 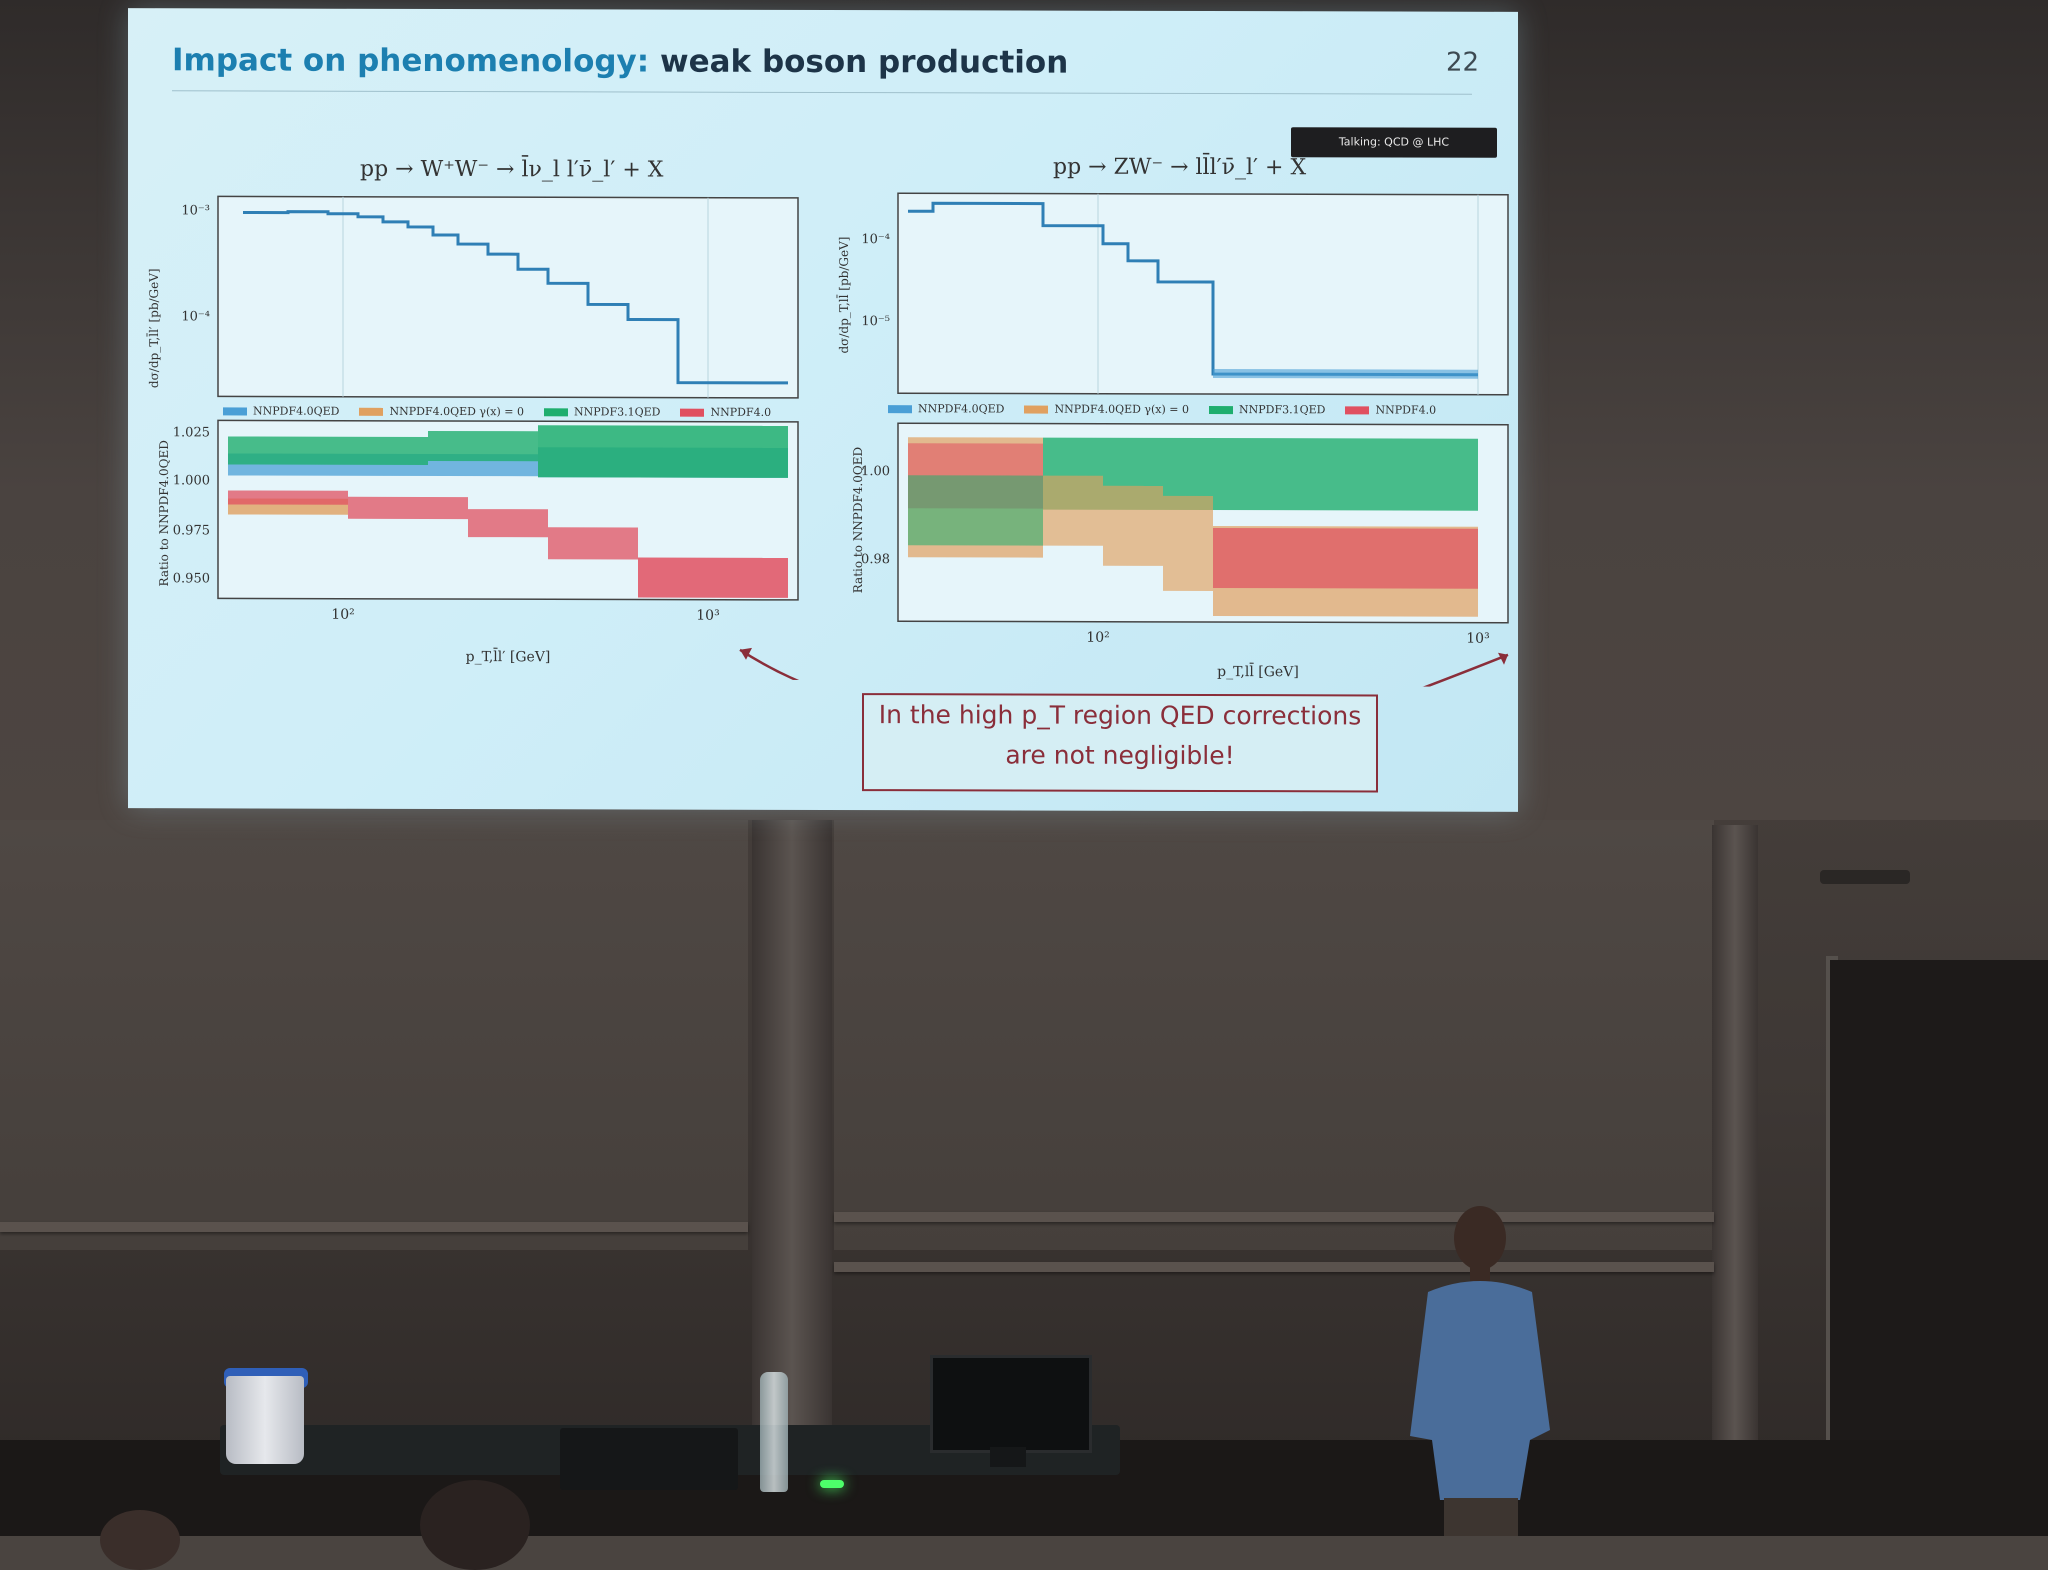 I want to click on chalkboard-left, so click(x=374, y=1035).